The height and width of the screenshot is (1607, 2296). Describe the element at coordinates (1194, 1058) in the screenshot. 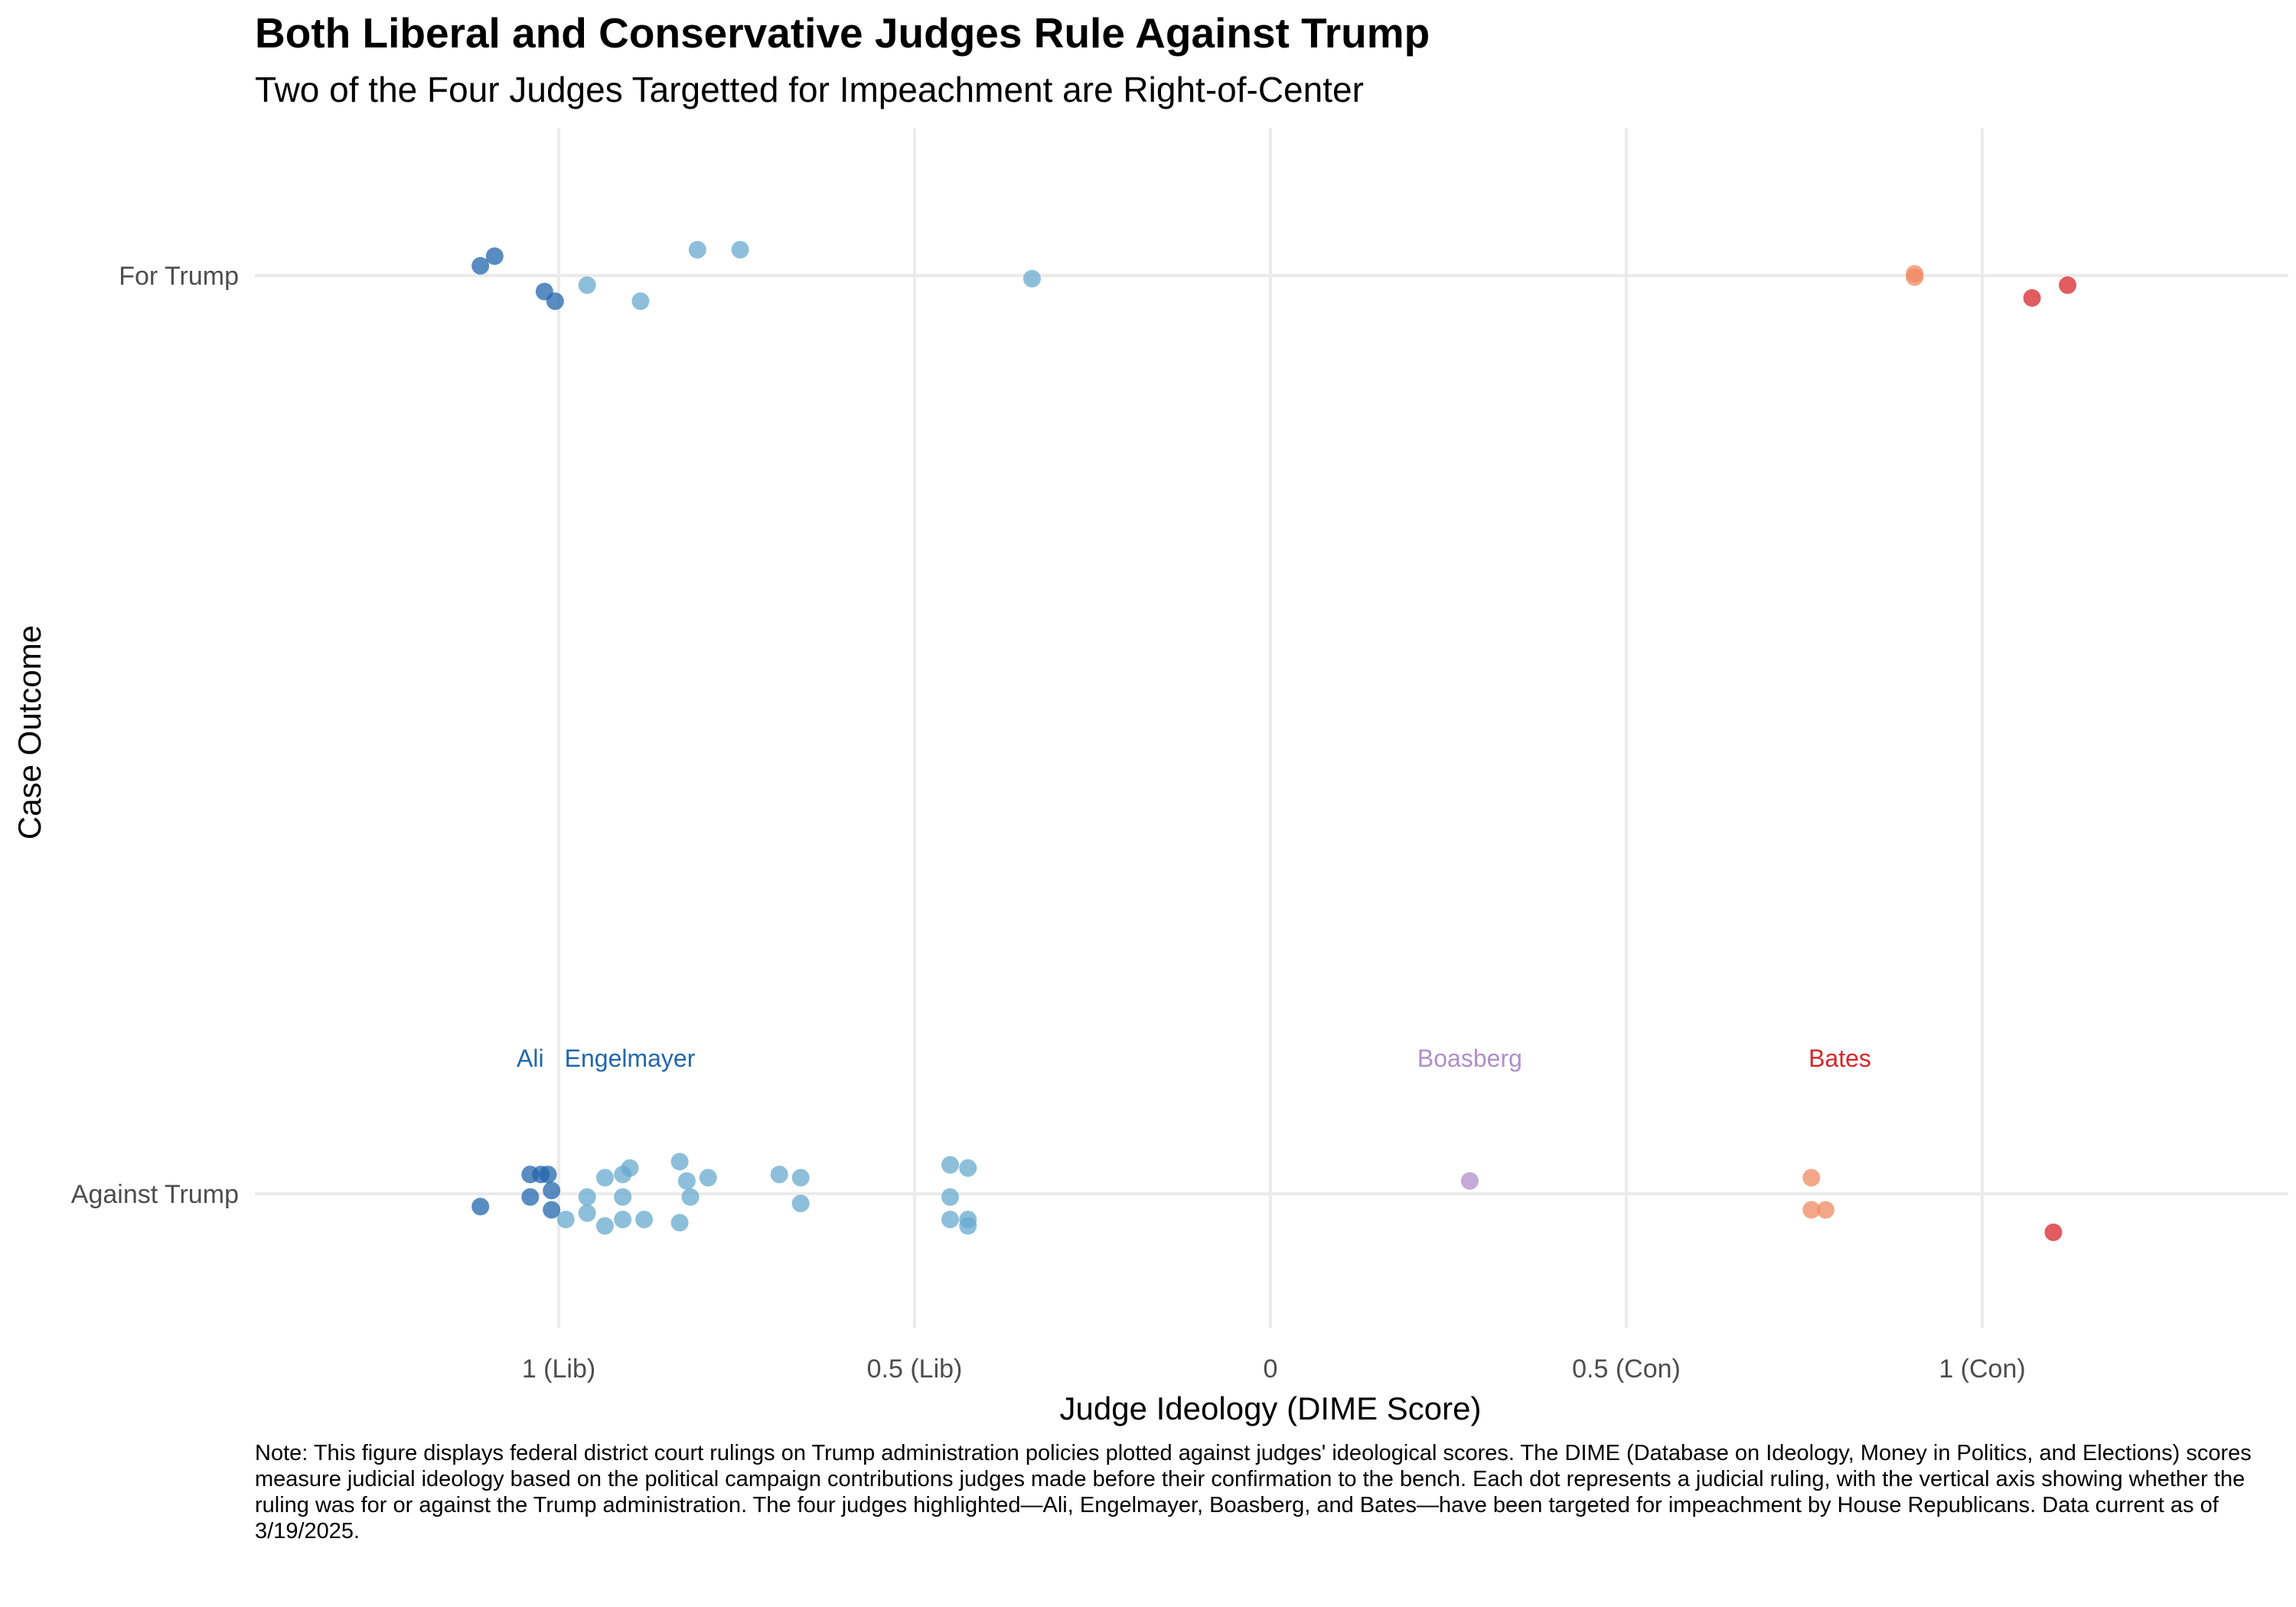

I see `judge-annotations: Ali Engelmayer Boasberg Bates` at that location.